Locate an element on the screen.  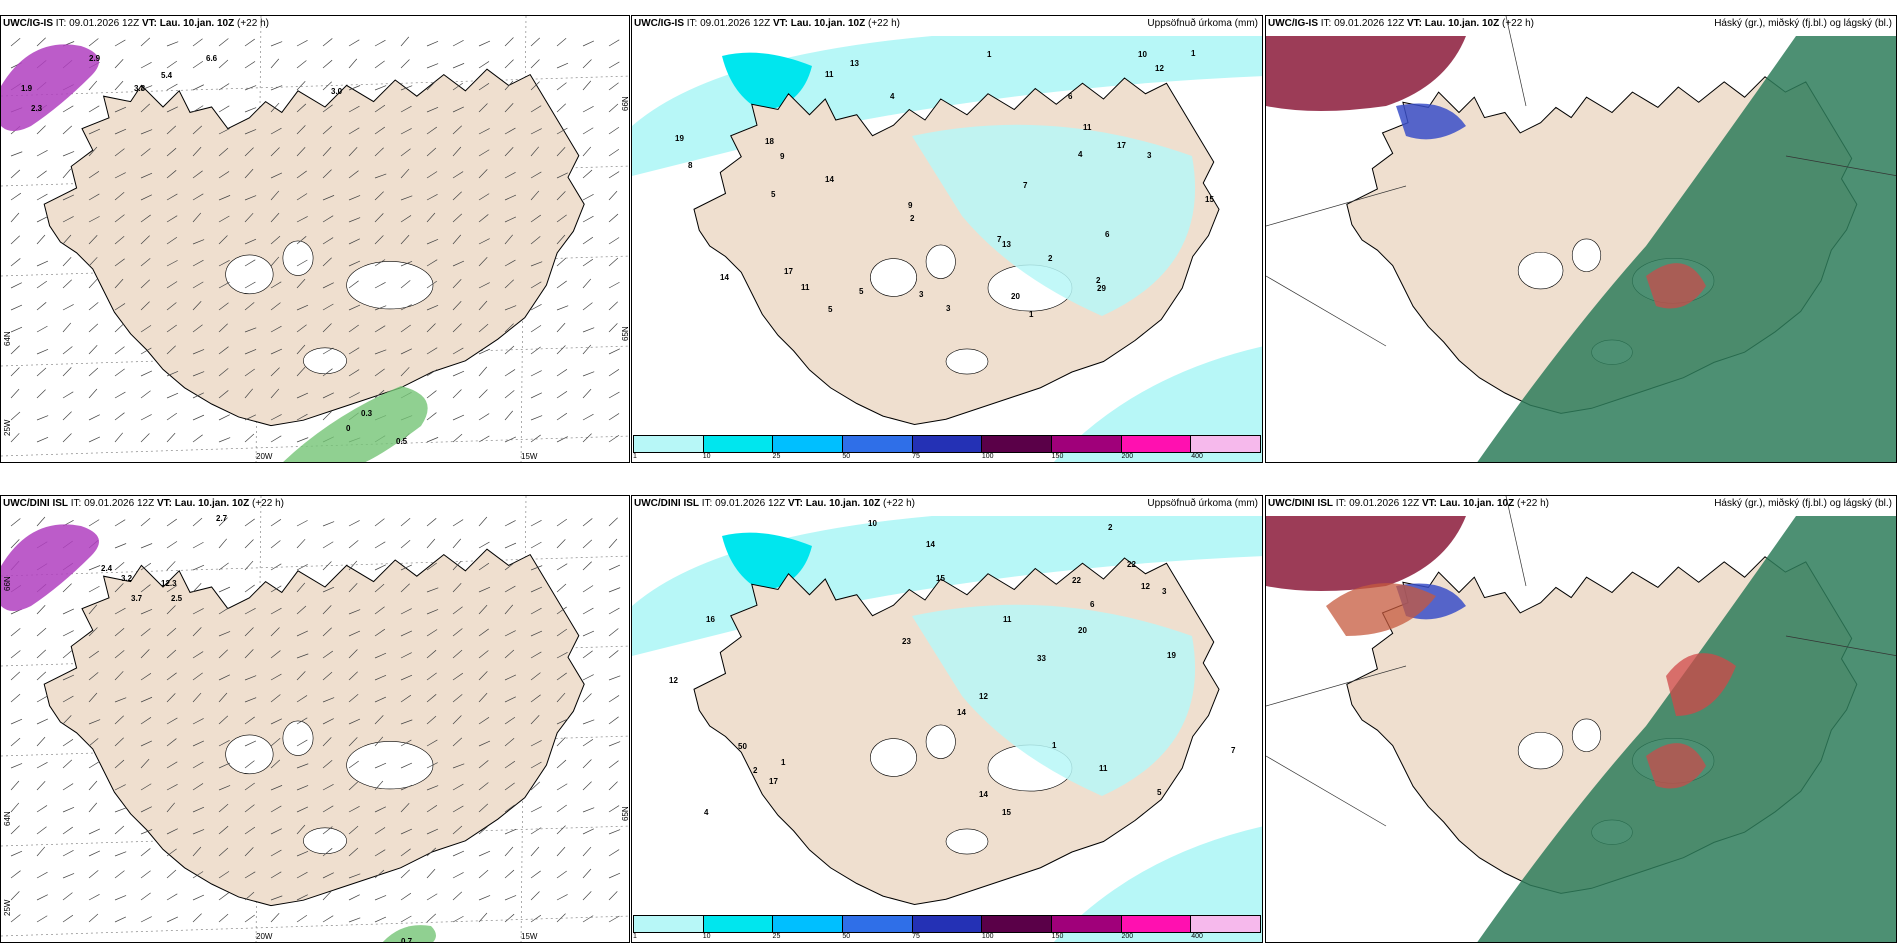
precip-value-label: 14 is located at coordinates (930, 544).